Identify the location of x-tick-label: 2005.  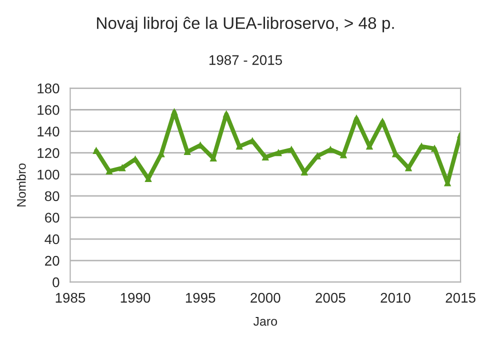
(331, 297).